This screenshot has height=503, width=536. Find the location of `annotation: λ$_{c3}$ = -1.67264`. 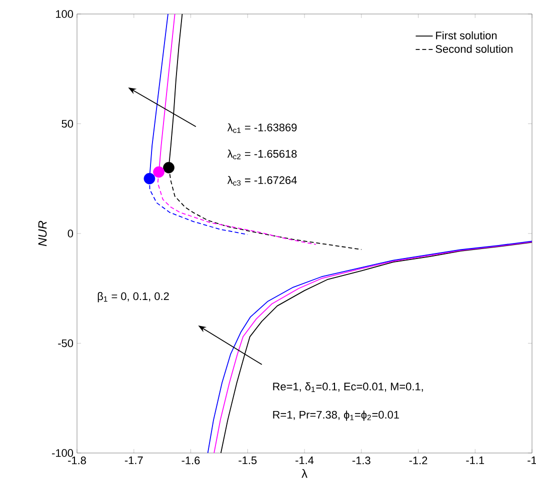

annotation: λ$_{c3}$ = -1.67264 is located at coordinates (262, 181).